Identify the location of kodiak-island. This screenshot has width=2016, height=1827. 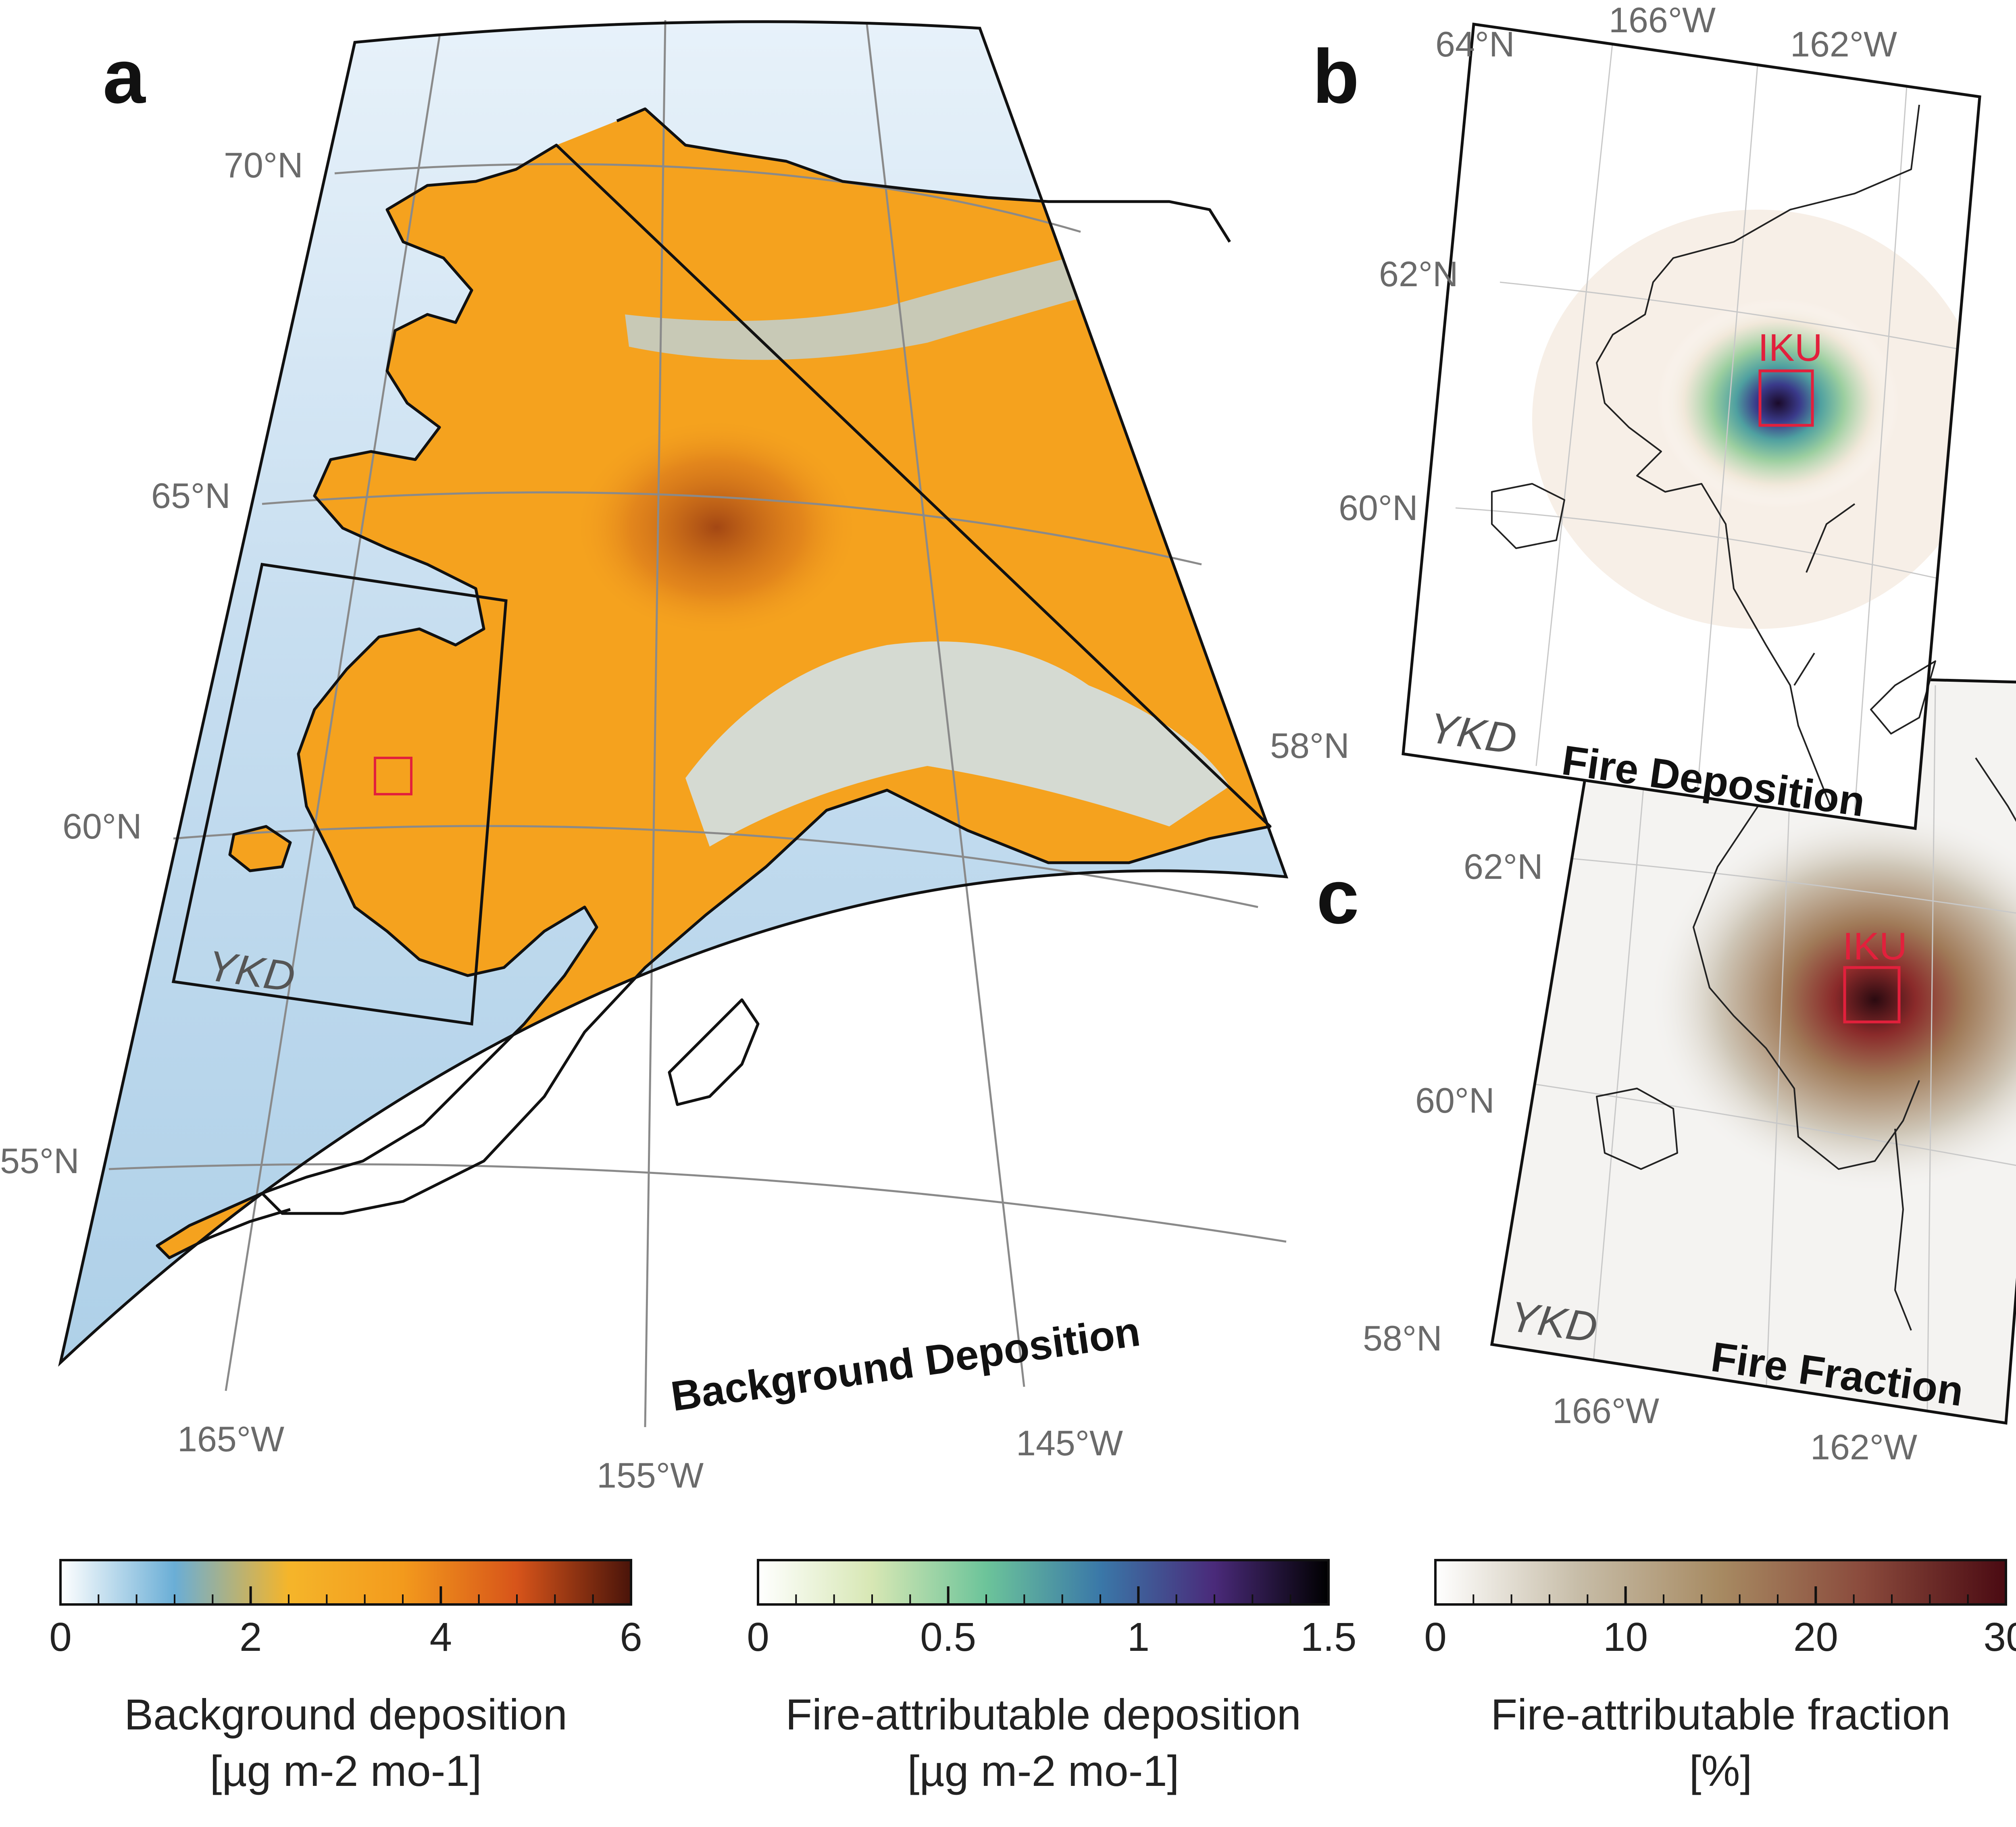
(713, 1052).